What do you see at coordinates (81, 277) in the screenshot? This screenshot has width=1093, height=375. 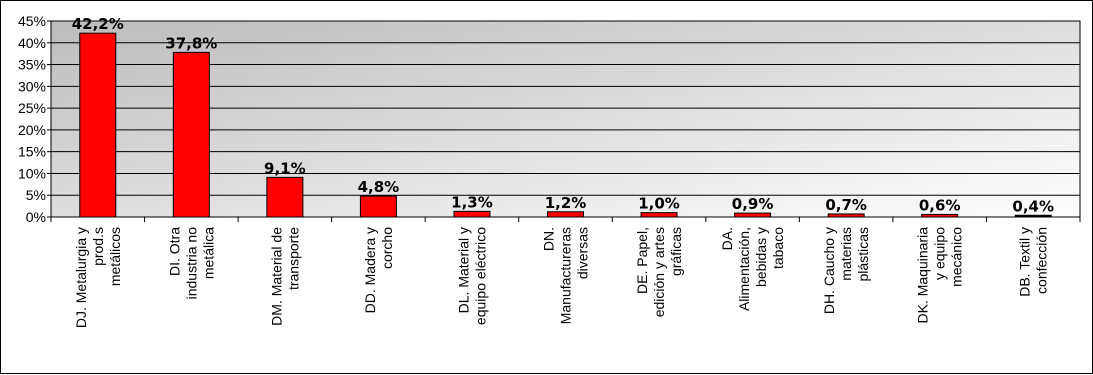 I see `x-category-label: DJ. Metalurgia y` at bounding box center [81, 277].